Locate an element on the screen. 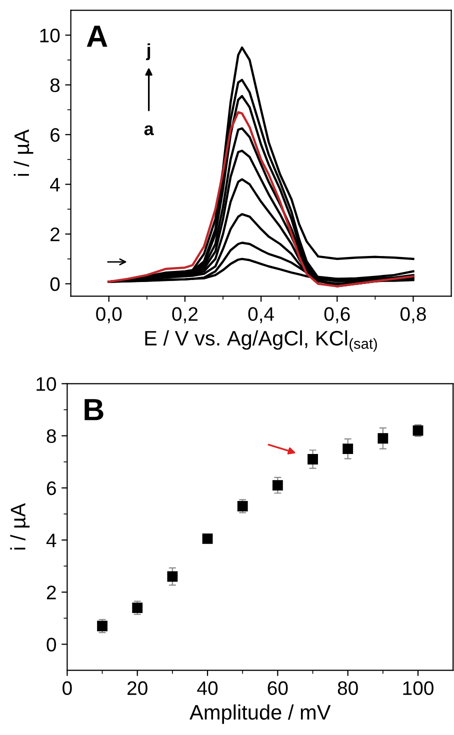 This screenshot has width=454, height=735. x-tick-label: 0 is located at coordinates (67, 688).